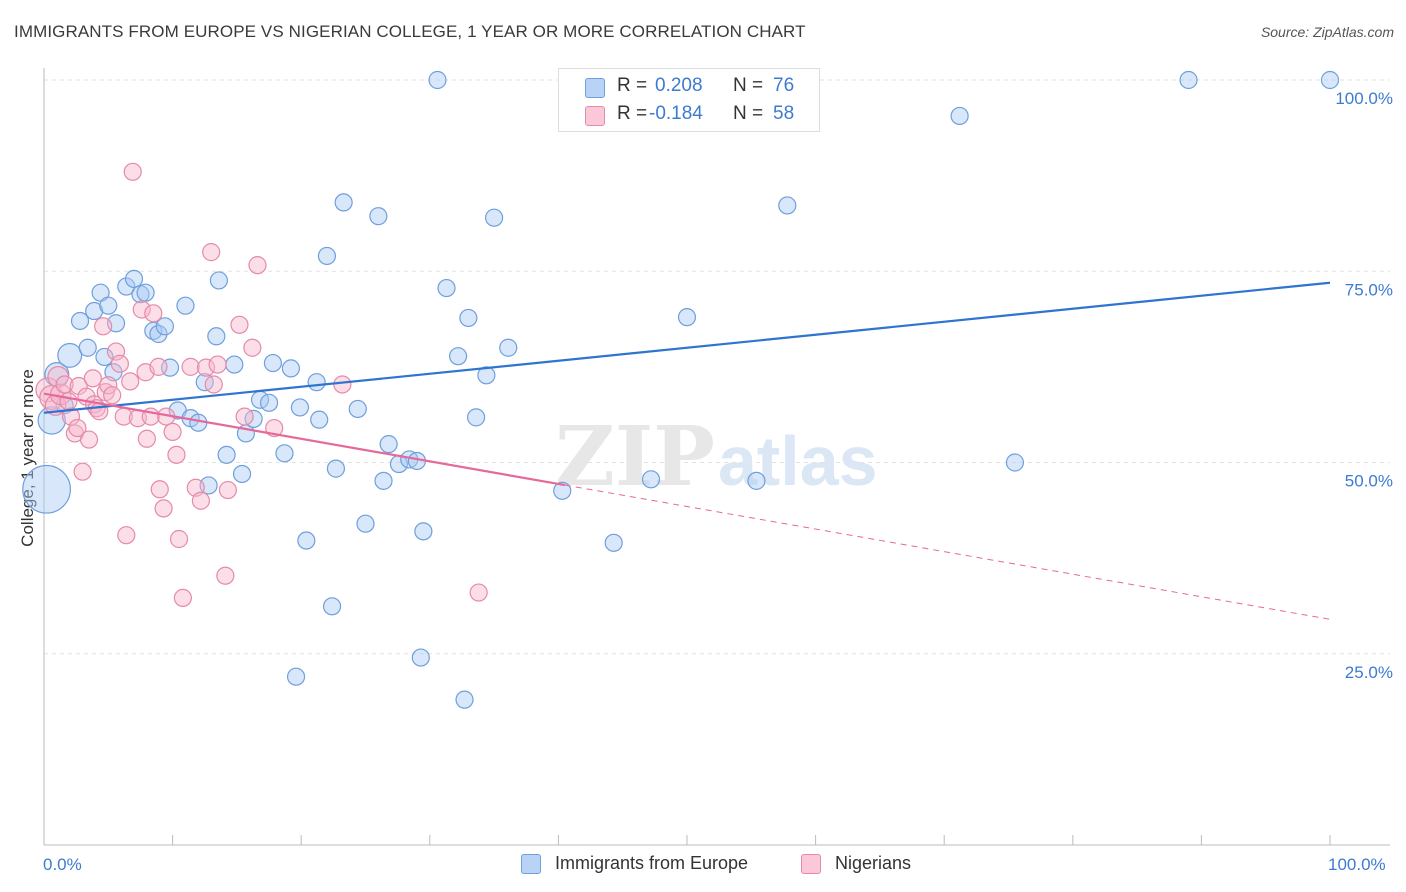 The image size is (1406, 892). Describe the element at coordinates (1364, 98) in the screenshot. I see `y-tick-label-100: 100.0%` at that location.